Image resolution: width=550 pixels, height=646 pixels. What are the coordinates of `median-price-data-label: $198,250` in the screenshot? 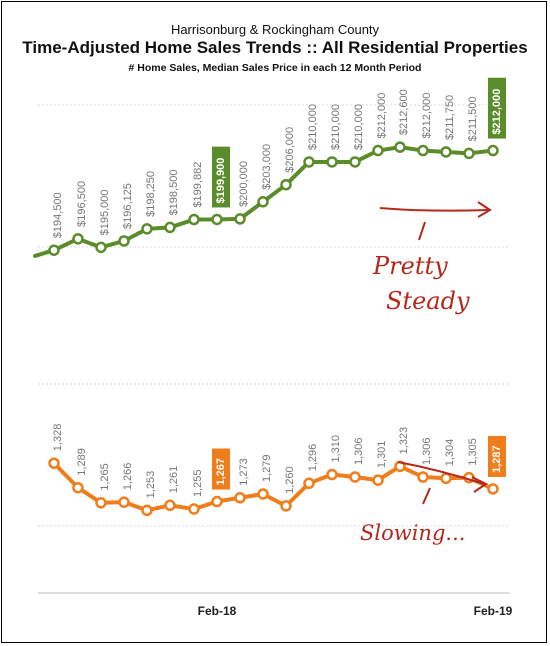 It's located at (151, 194).